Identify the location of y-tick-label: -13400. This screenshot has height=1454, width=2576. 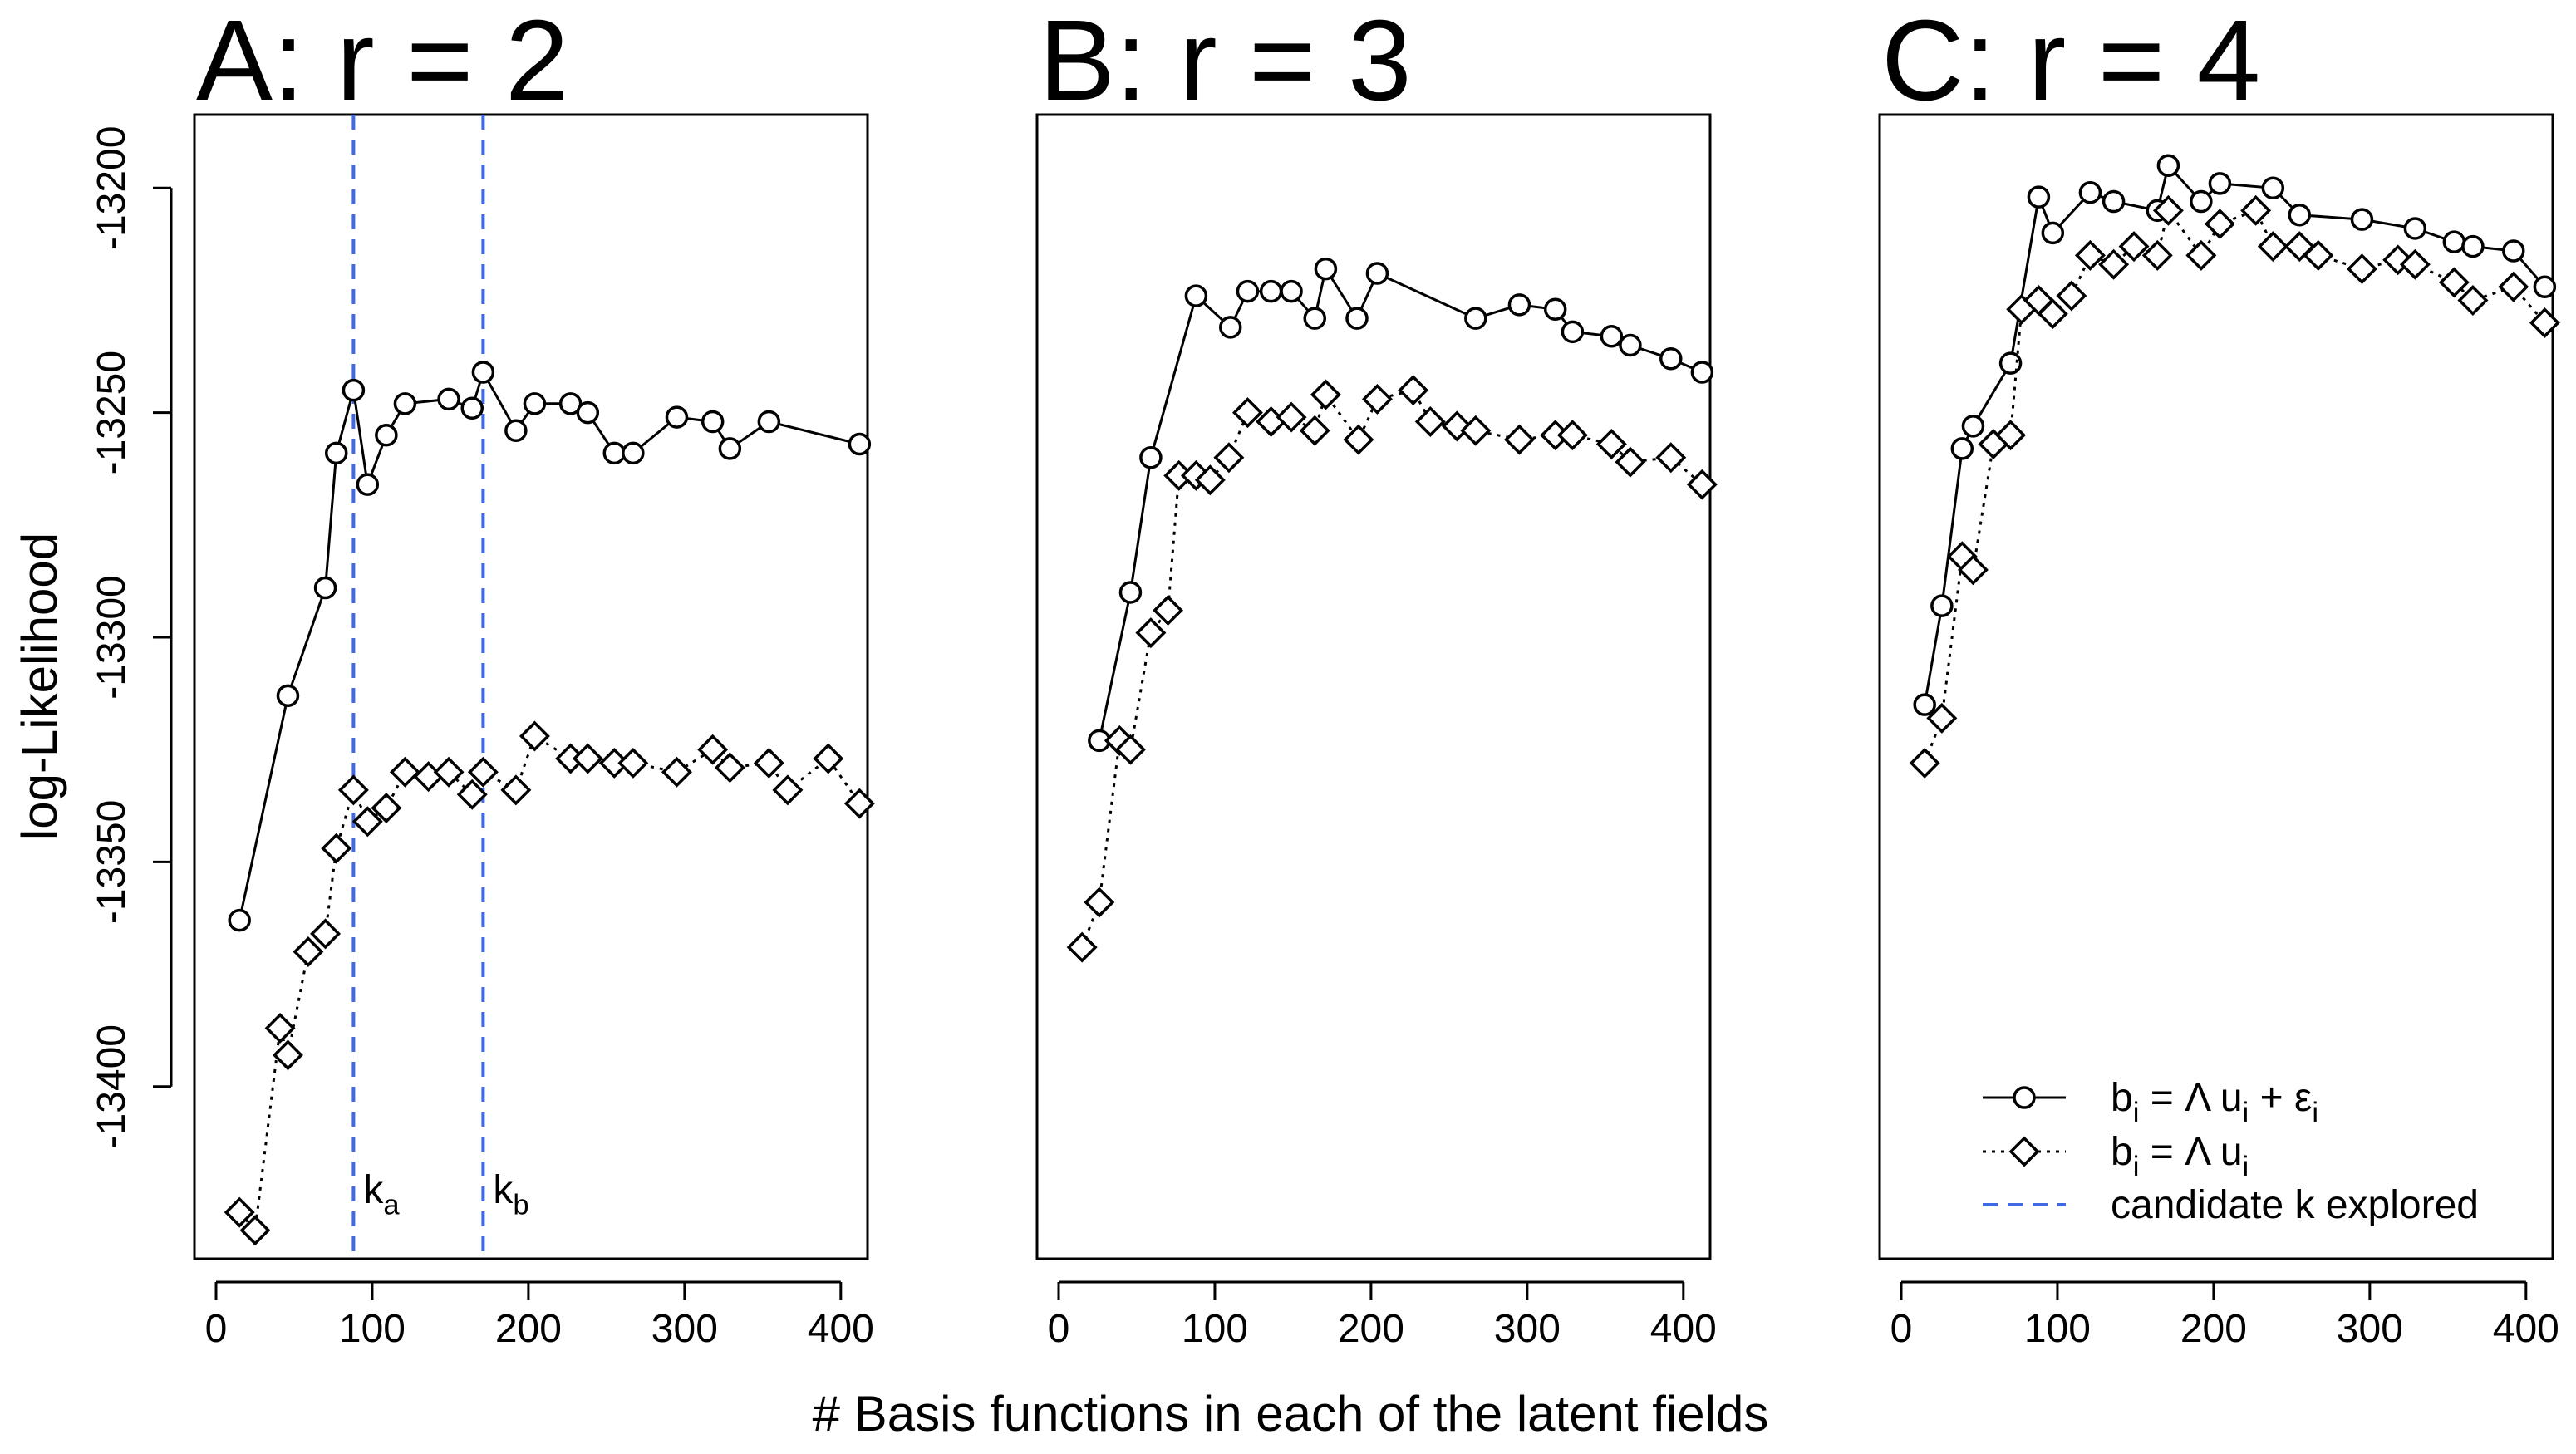
(112, 1086).